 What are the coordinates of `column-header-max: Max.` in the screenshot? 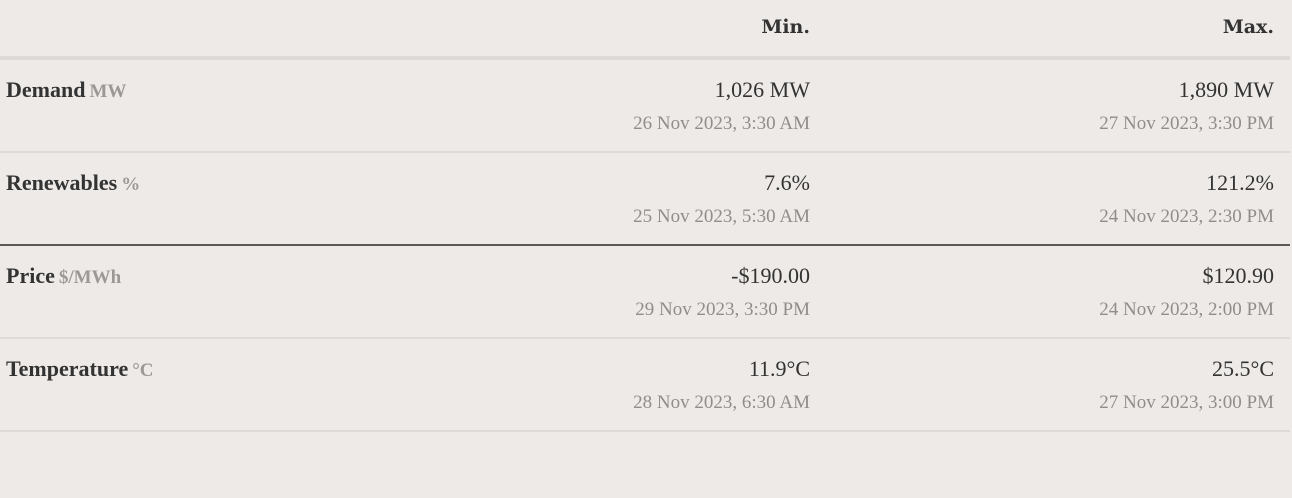 It's located at (1248, 27).